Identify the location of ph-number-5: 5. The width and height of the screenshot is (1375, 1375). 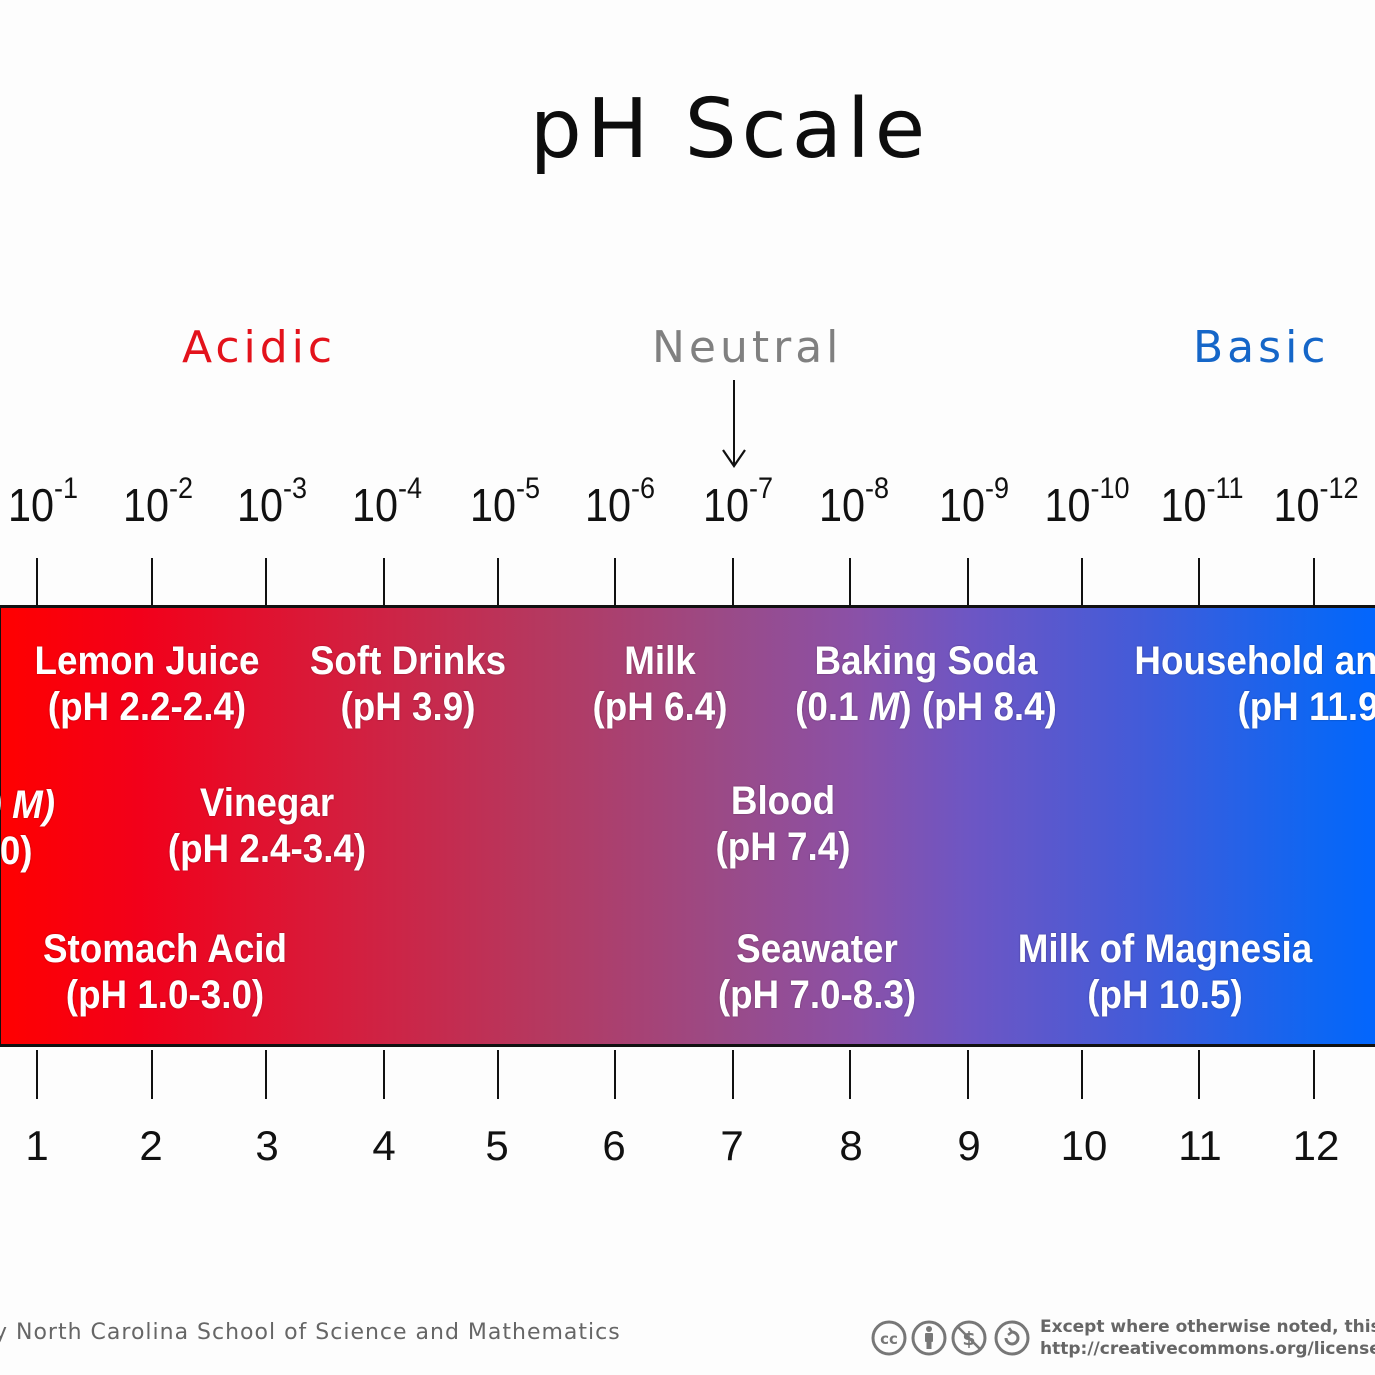
(497, 1145).